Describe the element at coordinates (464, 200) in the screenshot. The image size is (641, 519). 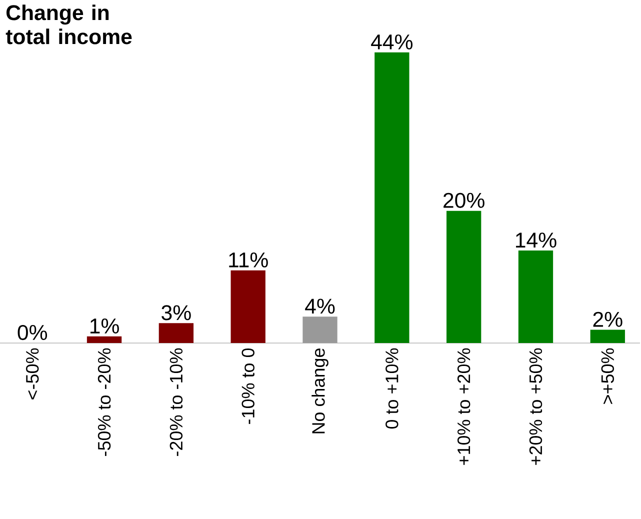
I see `data-label: 20%` at that location.